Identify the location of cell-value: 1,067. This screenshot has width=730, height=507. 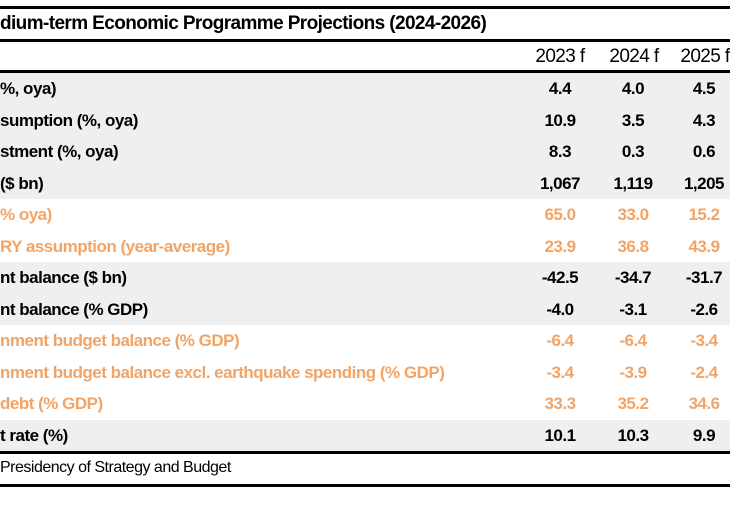
(560, 183).